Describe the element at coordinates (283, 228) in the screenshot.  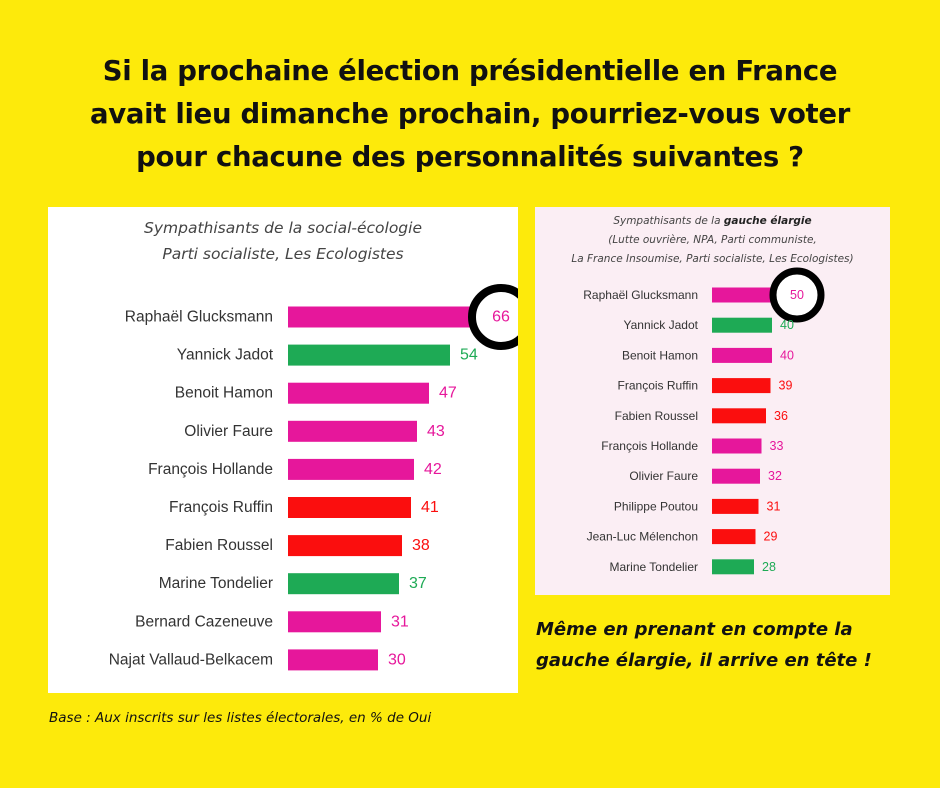
I see `chart-subtitle: Sympathisants de la social-écologie` at that location.